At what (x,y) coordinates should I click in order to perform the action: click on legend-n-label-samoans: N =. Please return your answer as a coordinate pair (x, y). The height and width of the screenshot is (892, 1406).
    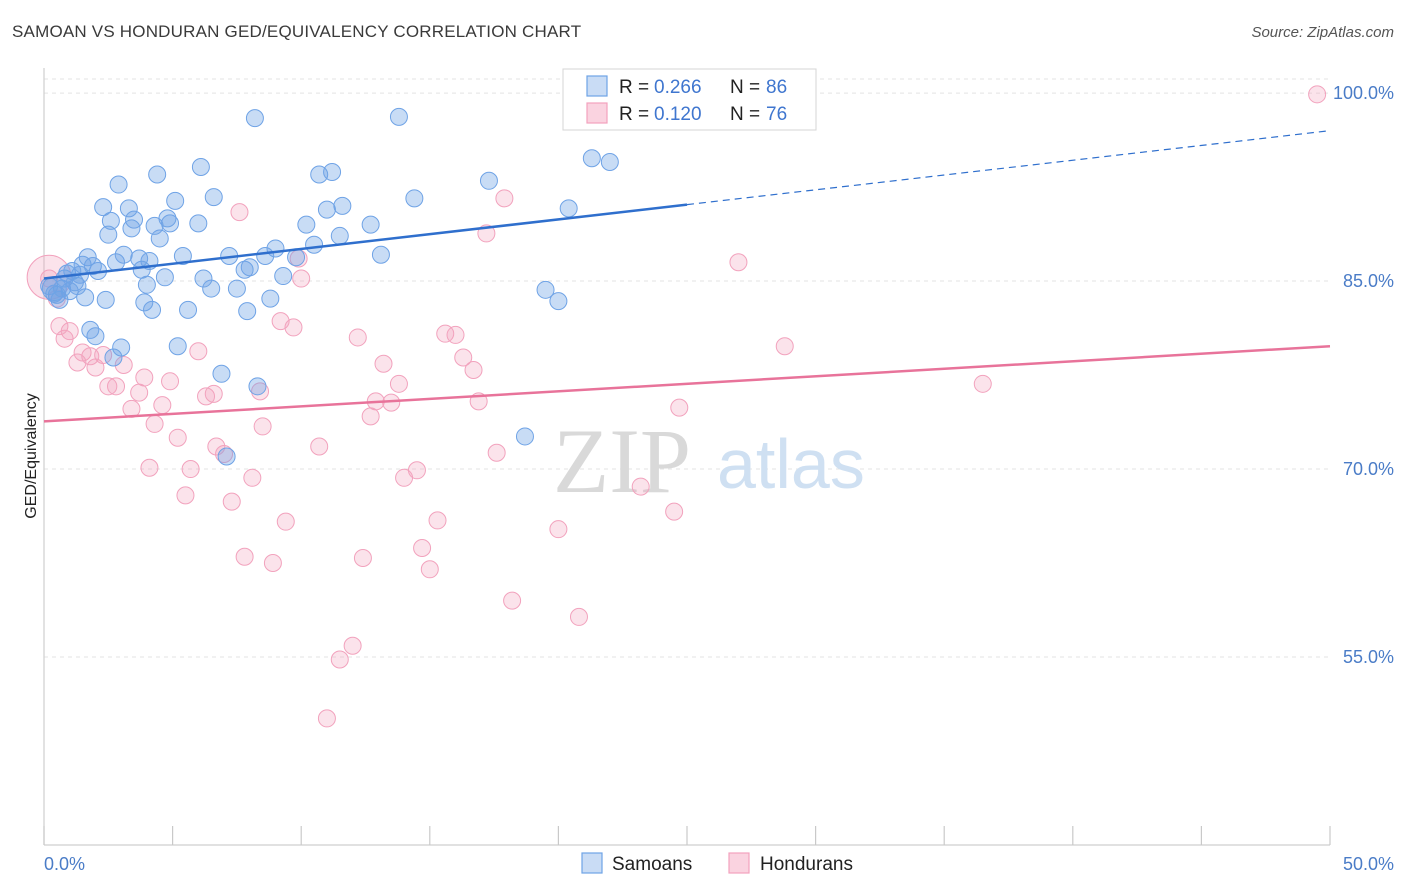
    Looking at the image, I should click on (745, 87).